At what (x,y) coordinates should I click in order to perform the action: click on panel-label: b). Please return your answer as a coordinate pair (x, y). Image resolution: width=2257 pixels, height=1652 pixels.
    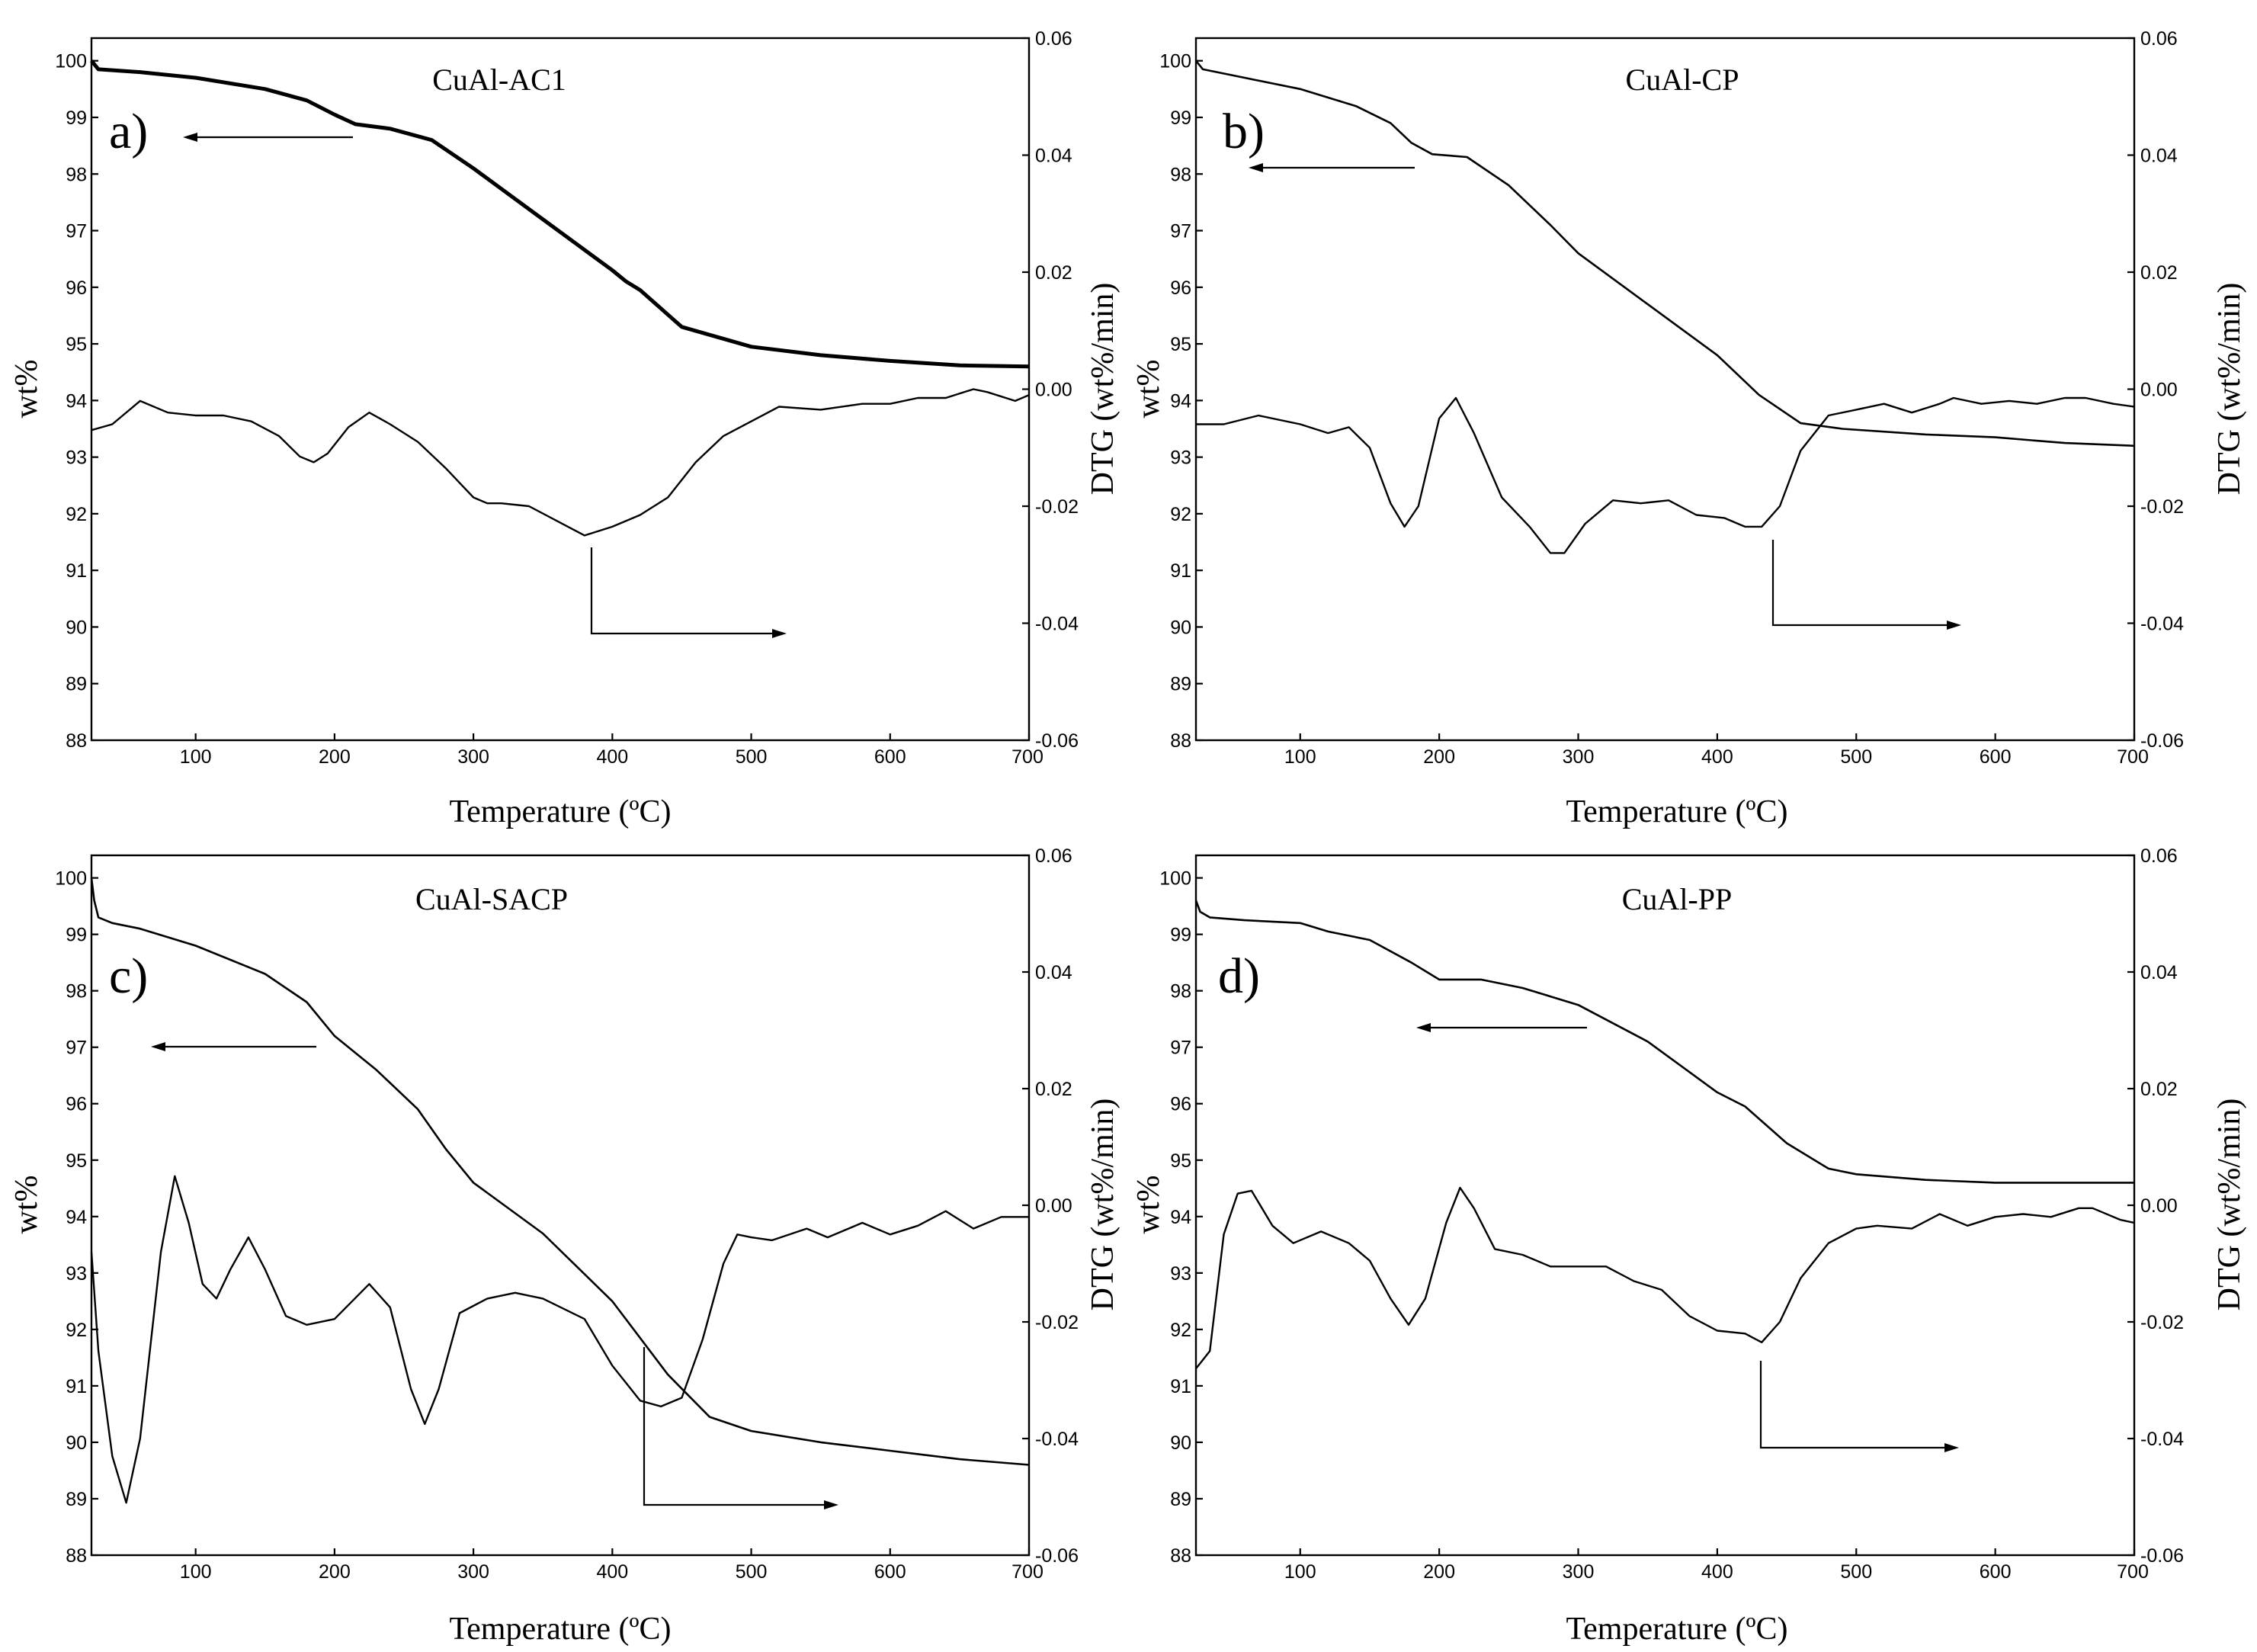
    Looking at the image, I should click on (1244, 132).